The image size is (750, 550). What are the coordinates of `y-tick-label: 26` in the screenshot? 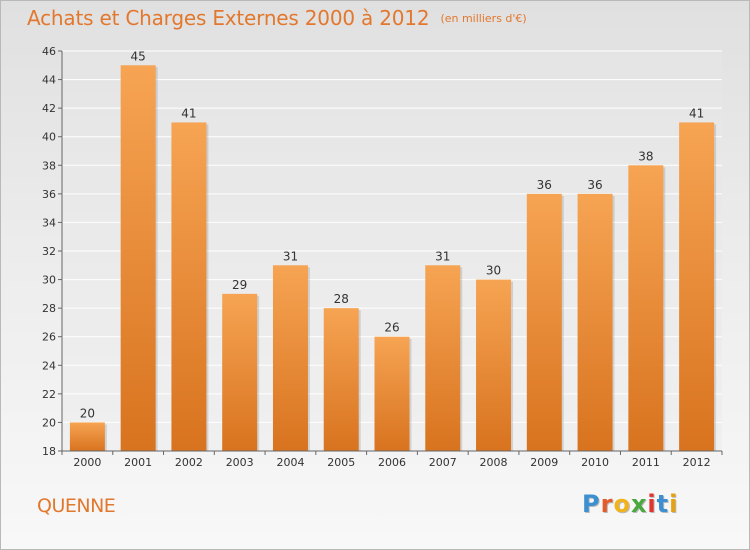 It's located at (49, 337).